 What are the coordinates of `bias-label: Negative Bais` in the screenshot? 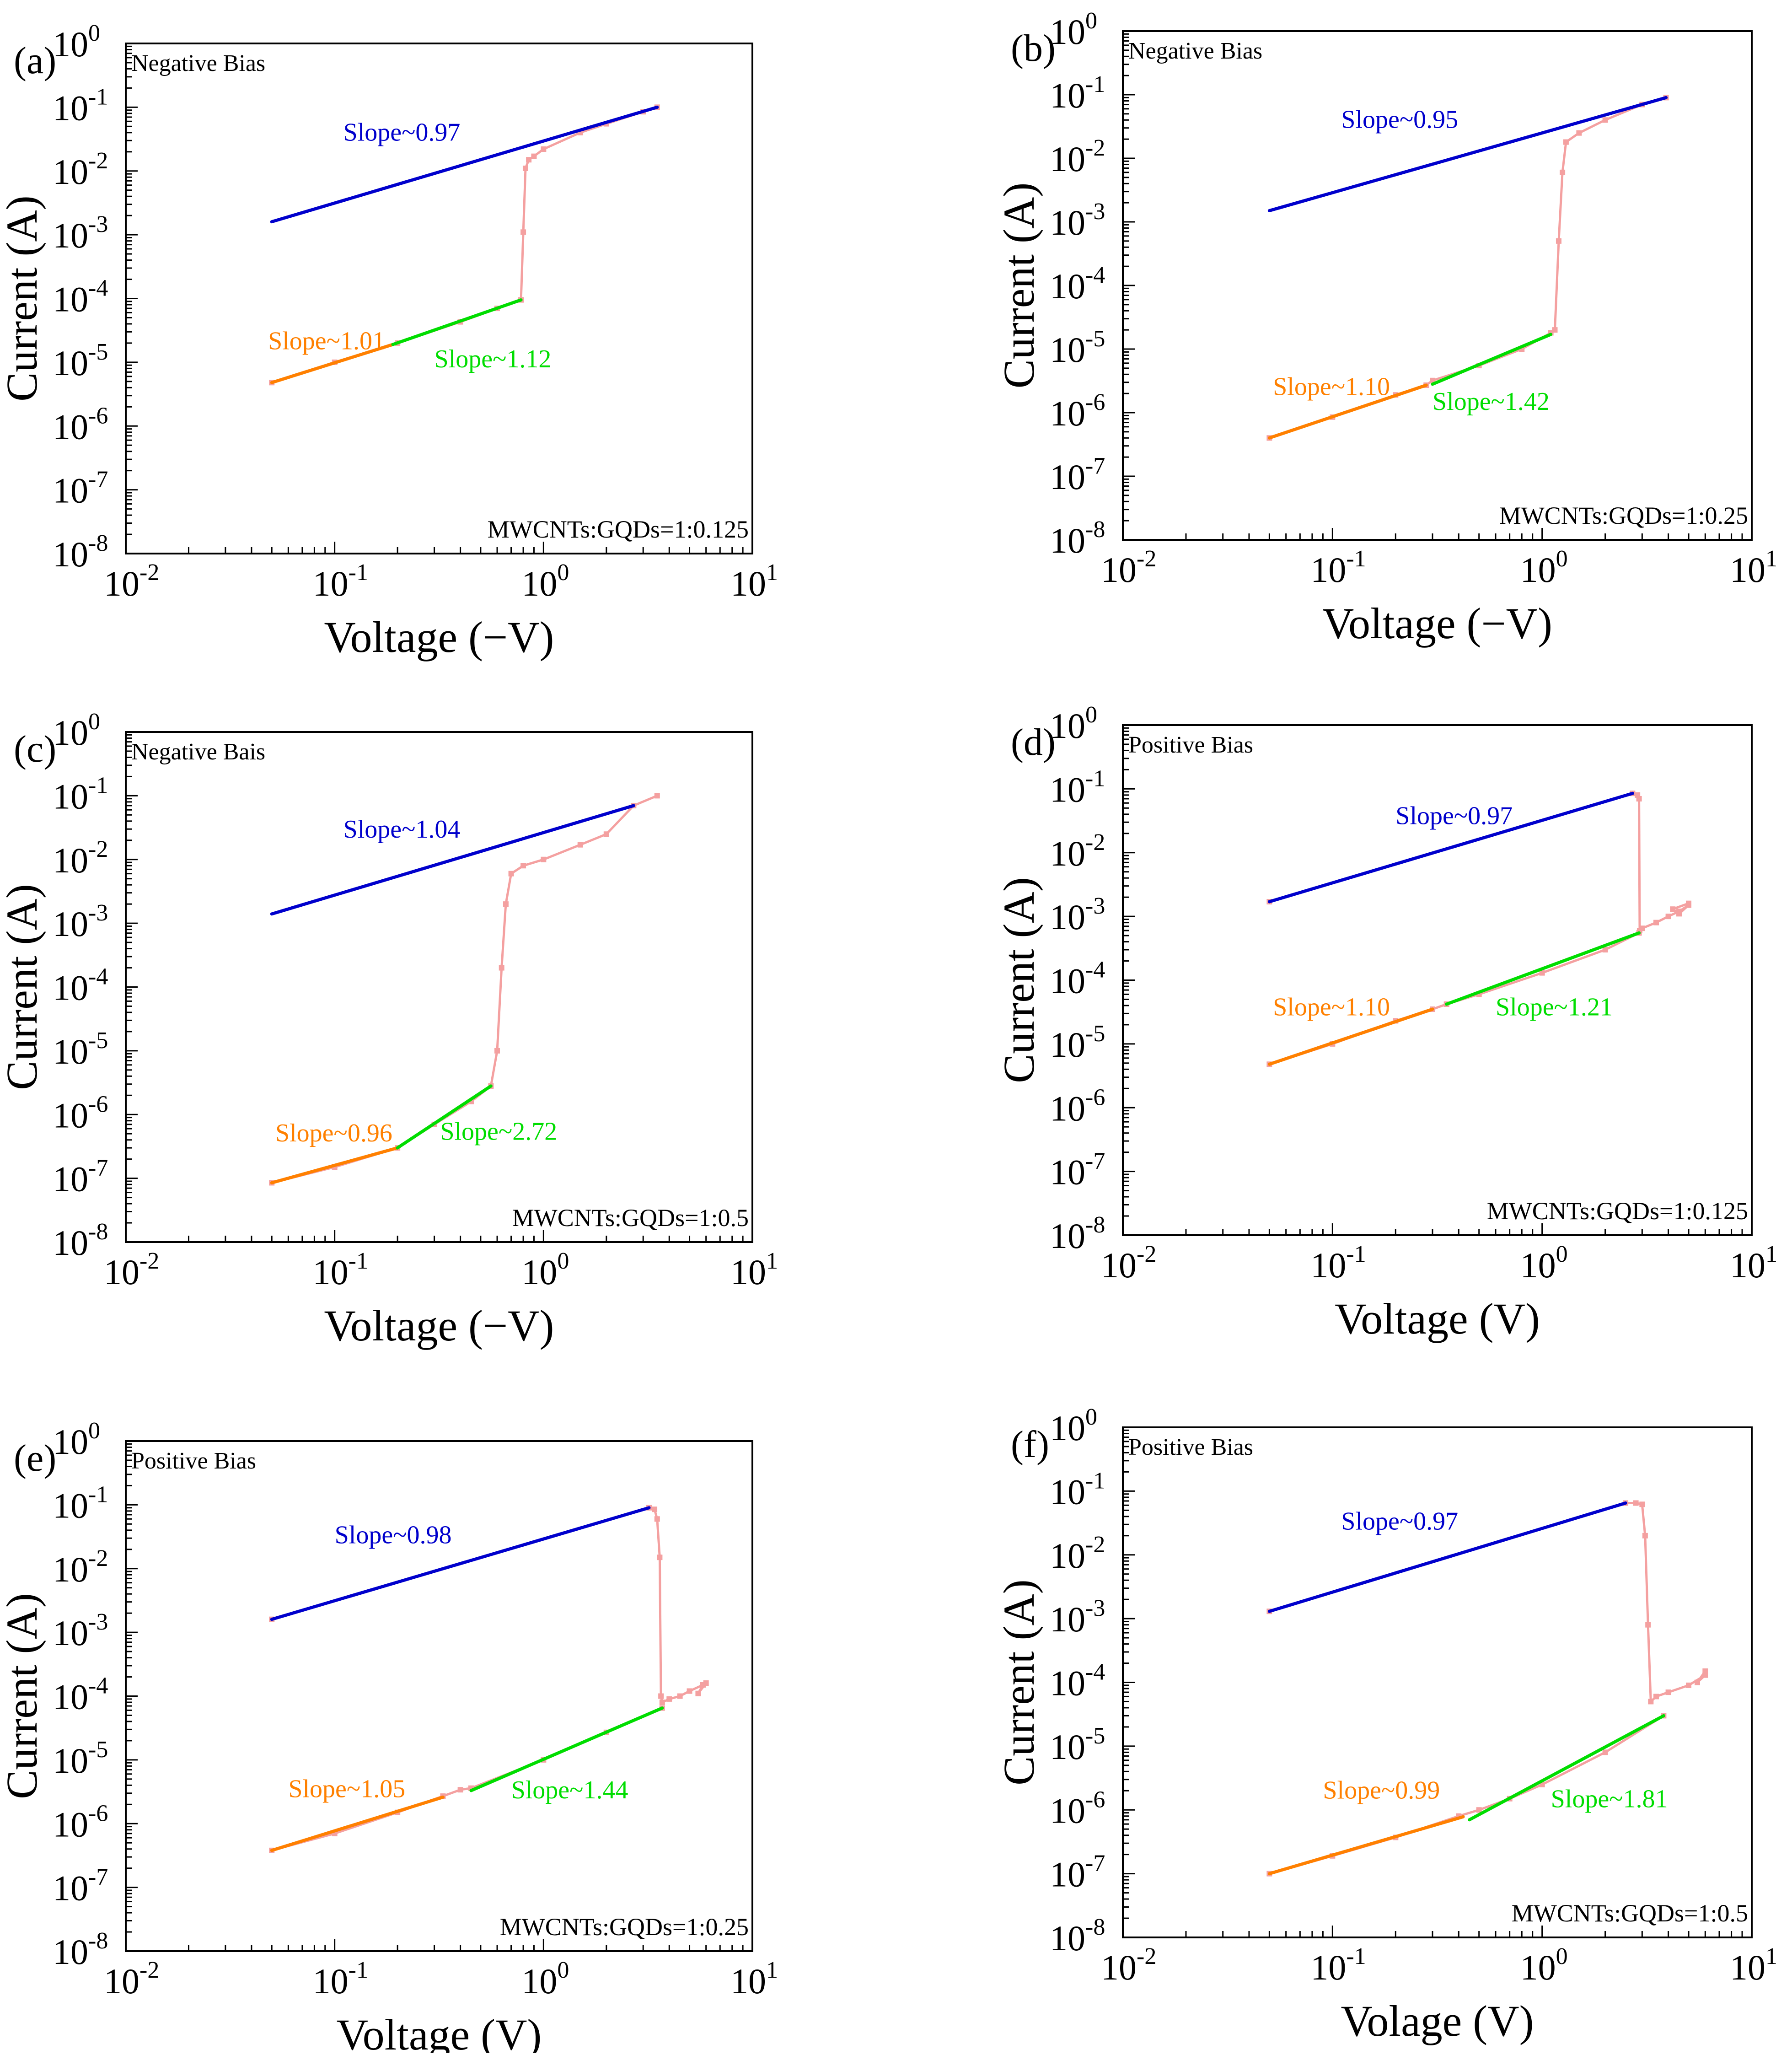 It's located at (198, 752).